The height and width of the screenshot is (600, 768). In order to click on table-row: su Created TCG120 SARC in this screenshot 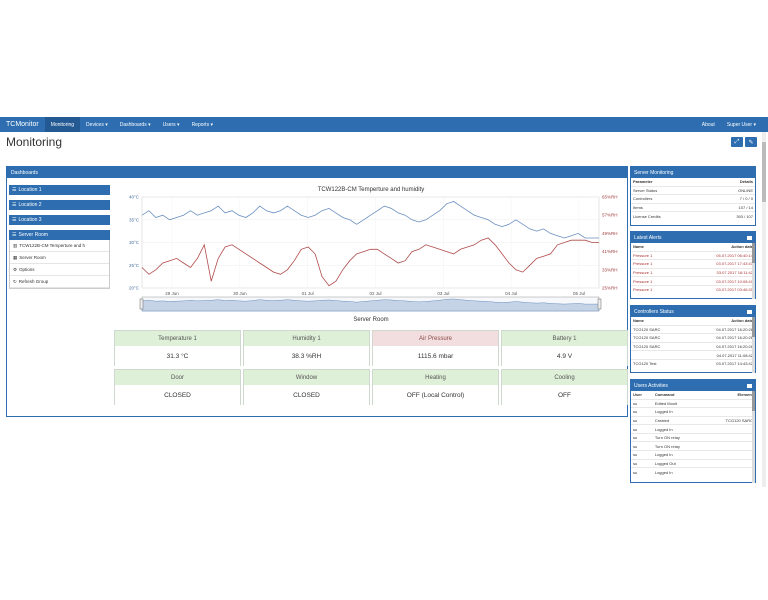, I will do `click(693, 420)`.